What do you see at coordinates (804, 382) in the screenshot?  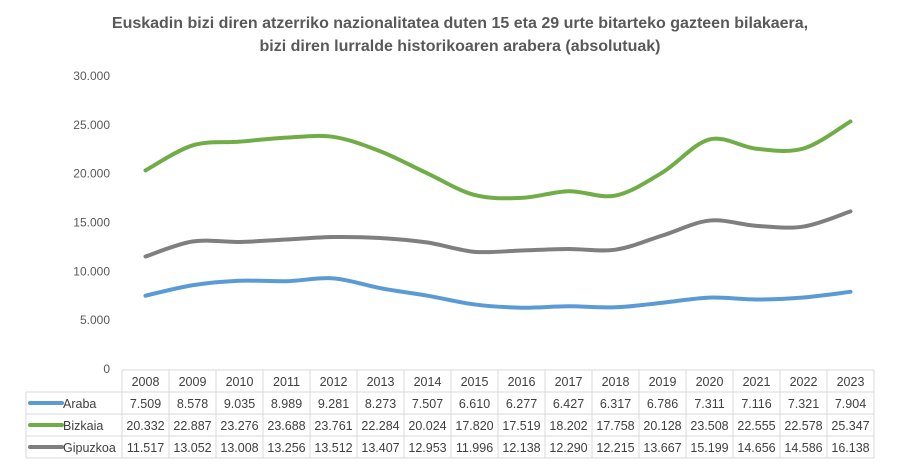 I see `x-tick-label: 2022` at bounding box center [804, 382].